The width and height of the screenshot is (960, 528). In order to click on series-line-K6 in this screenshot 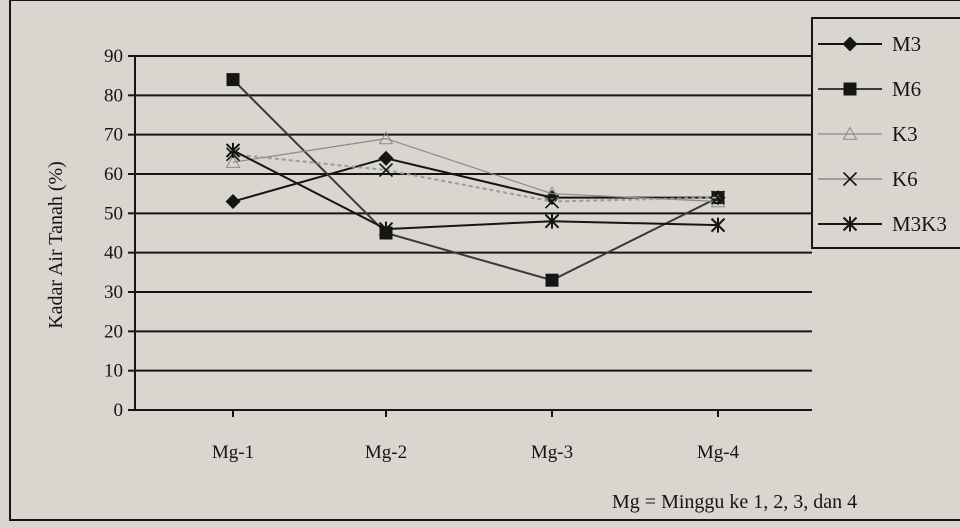, I will do `click(475, 178)`.